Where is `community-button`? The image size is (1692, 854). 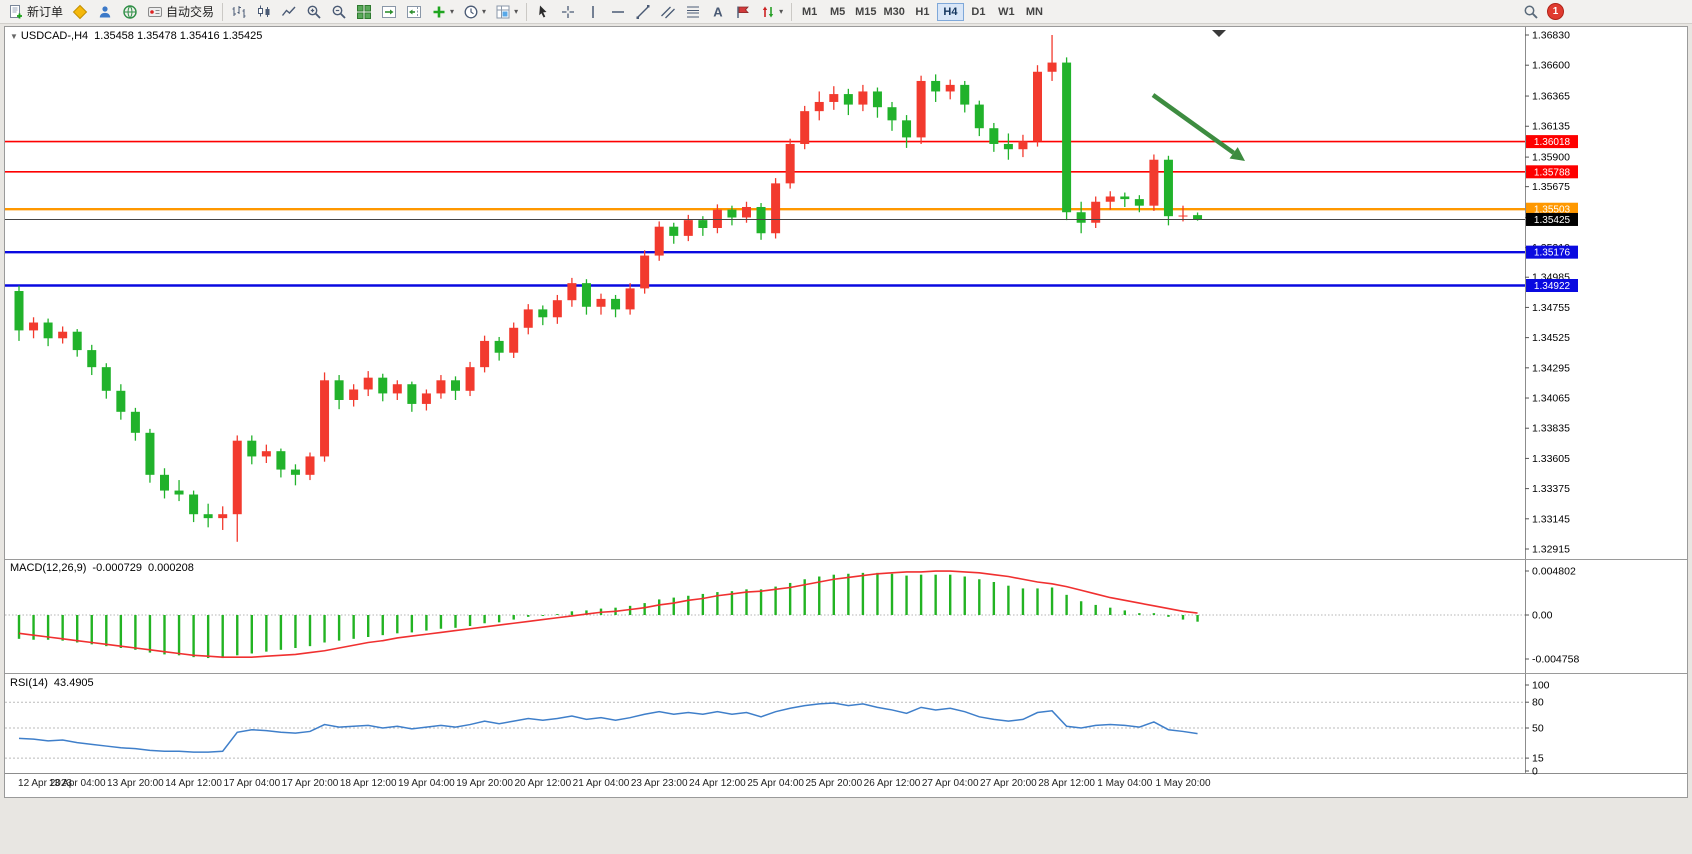 community-button is located at coordinates (130, 12).